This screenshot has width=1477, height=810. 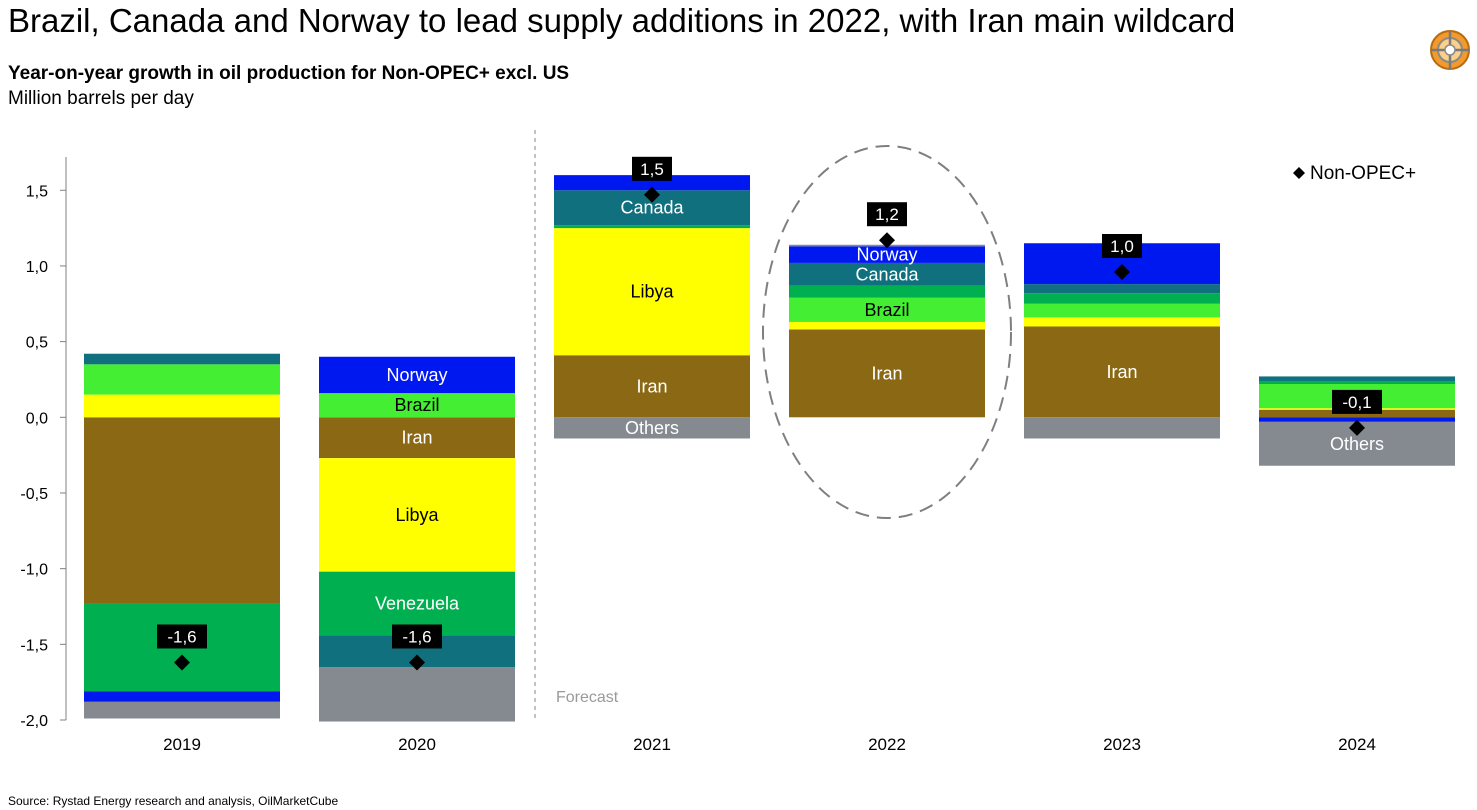 I want to click on bar-segment-iran-2020, so click(x=417, y=438).